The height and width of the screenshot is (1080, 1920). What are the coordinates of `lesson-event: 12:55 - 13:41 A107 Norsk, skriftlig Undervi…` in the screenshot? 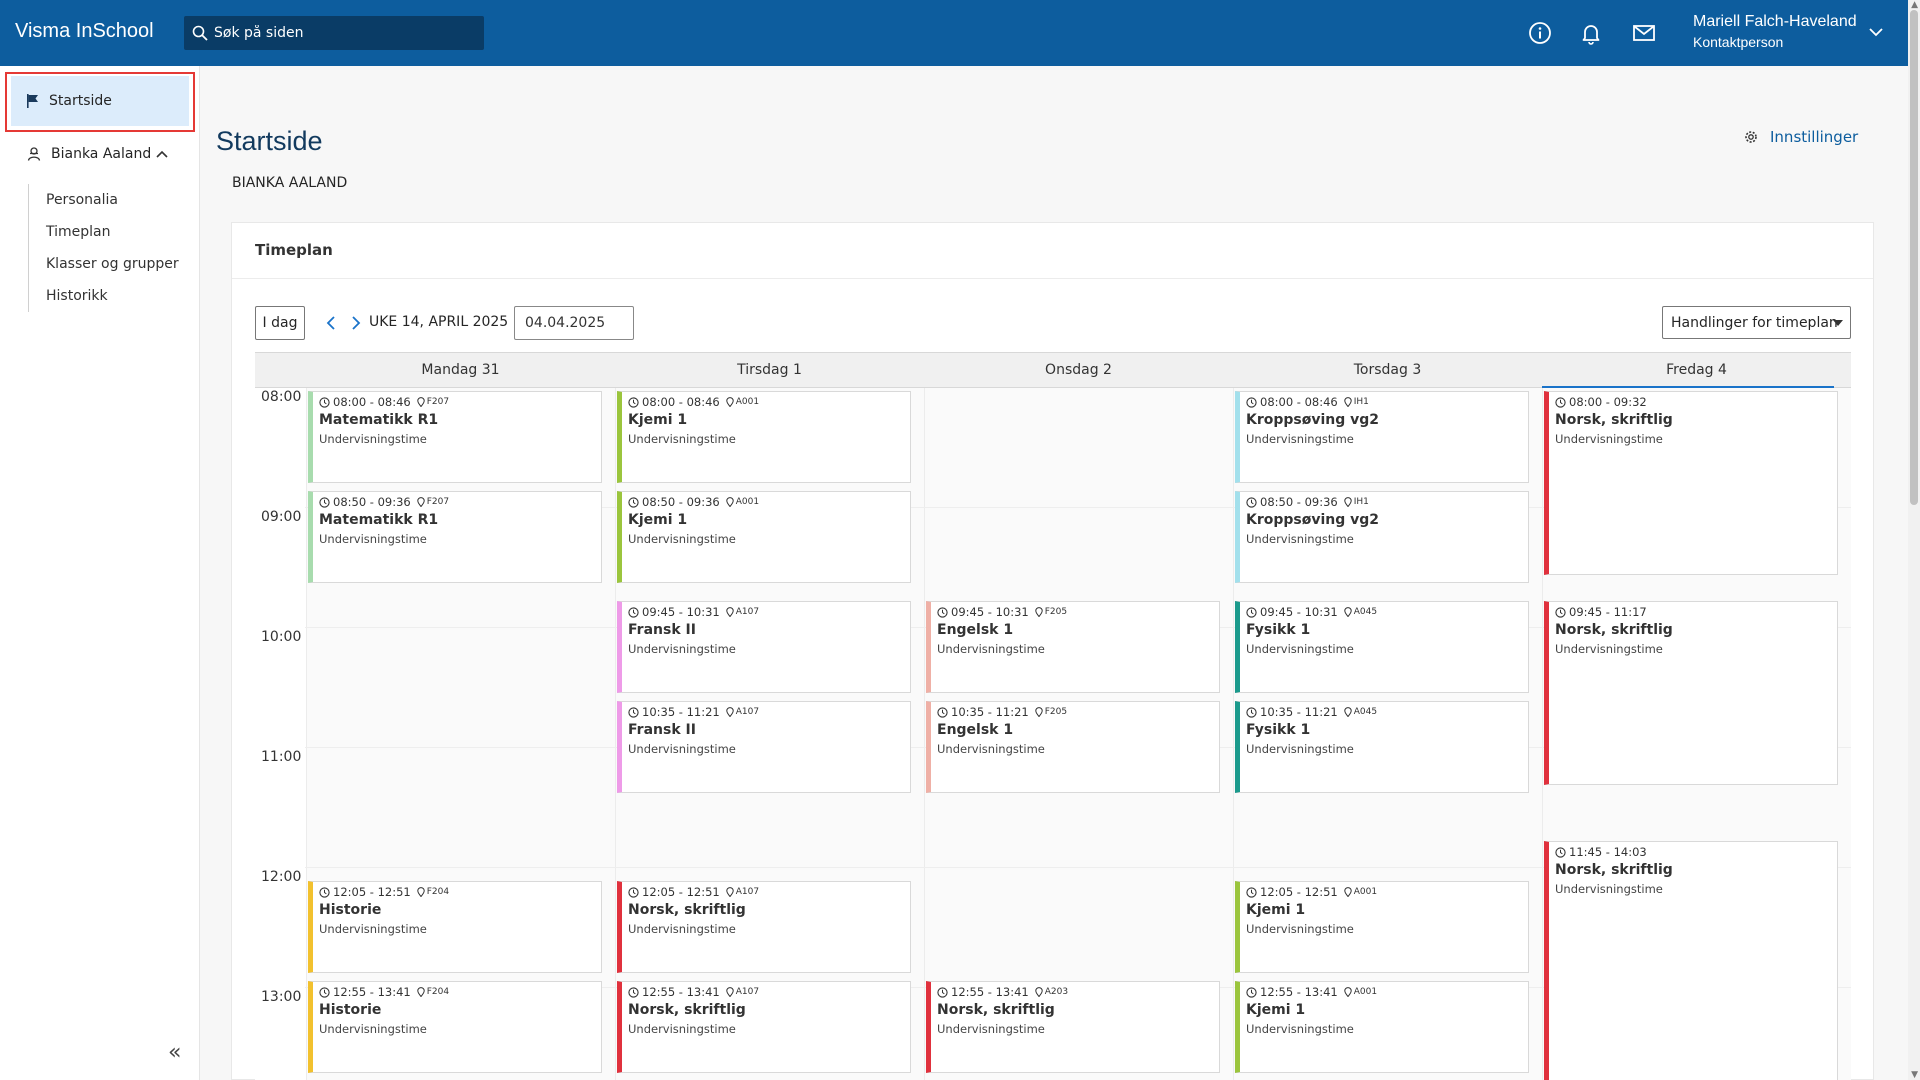 It's located at (764, 1027).